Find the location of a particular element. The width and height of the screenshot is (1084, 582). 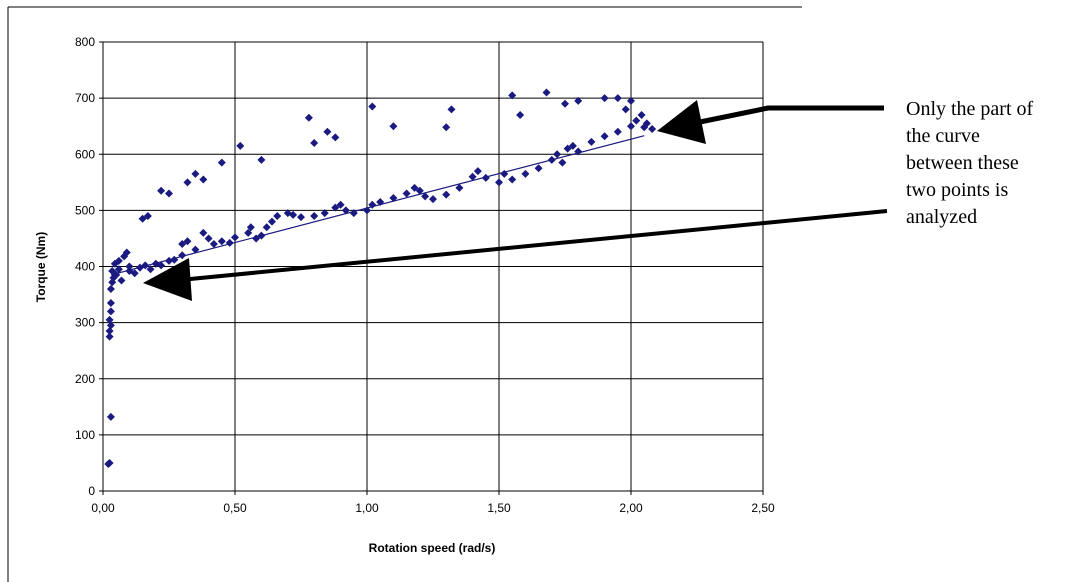

x-axis-title: Rotation speed (rad/s) is located at coordinates (432, 548).